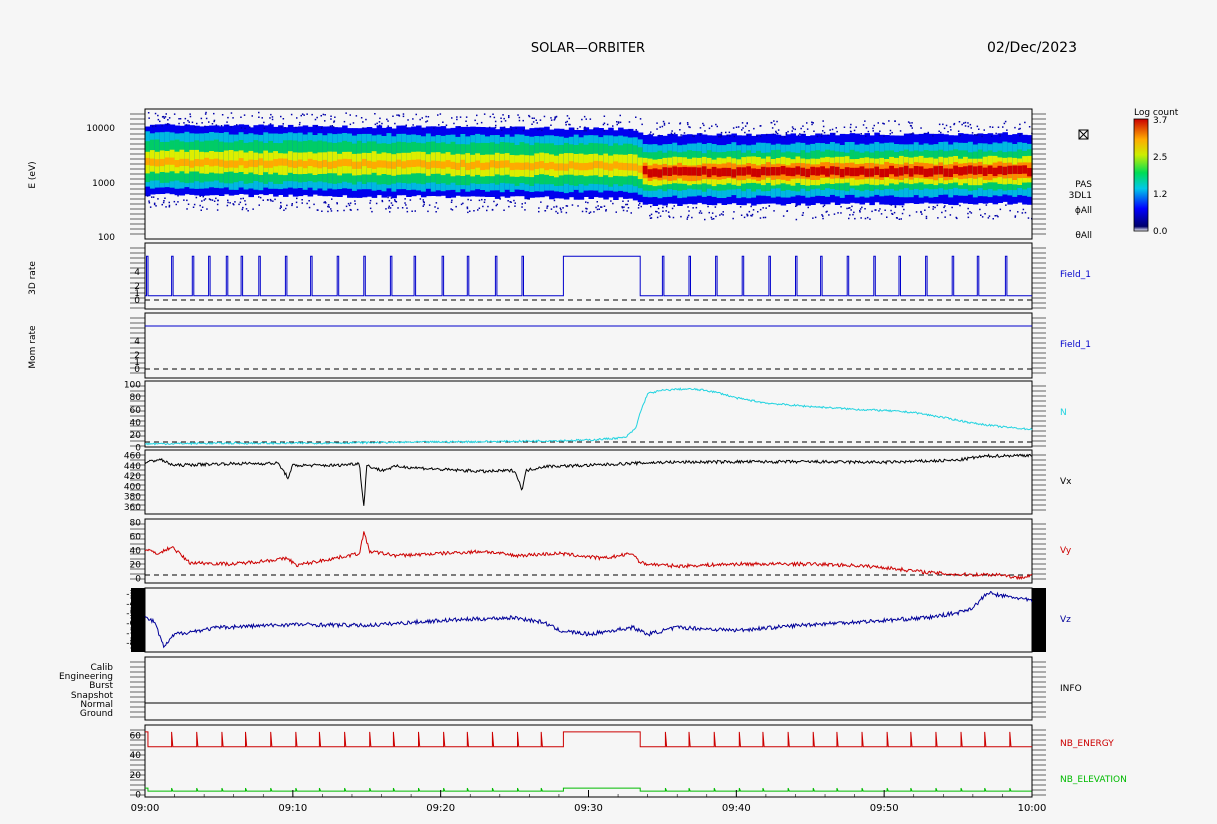 This screenshot has width=1217, height=824. I want to click on ytick-label: 80, so click(136, 523).